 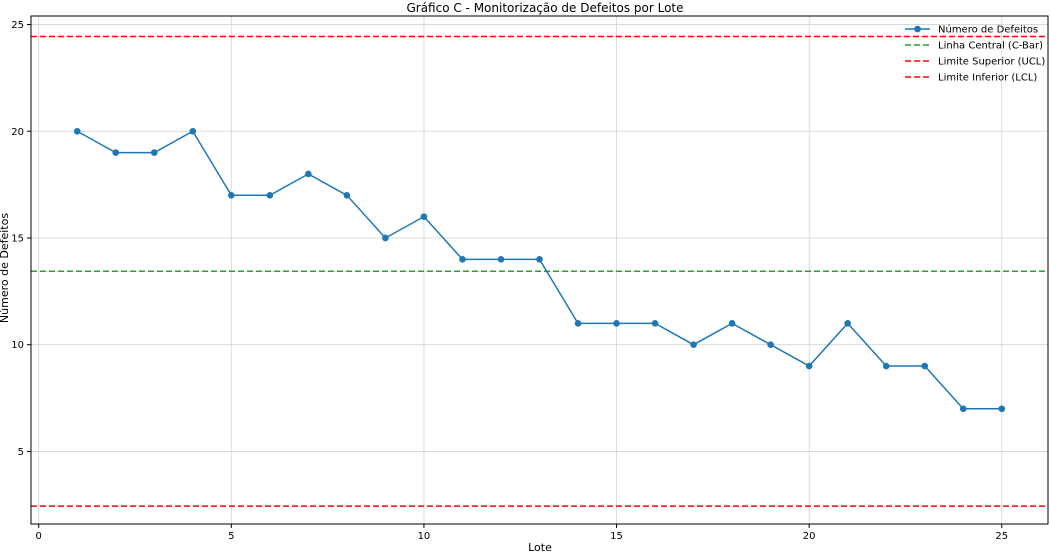 What do you see at coordinates (616, 536) in the screenshot?
I see `x-tick-label: 15` at bounding box center [616, 536].